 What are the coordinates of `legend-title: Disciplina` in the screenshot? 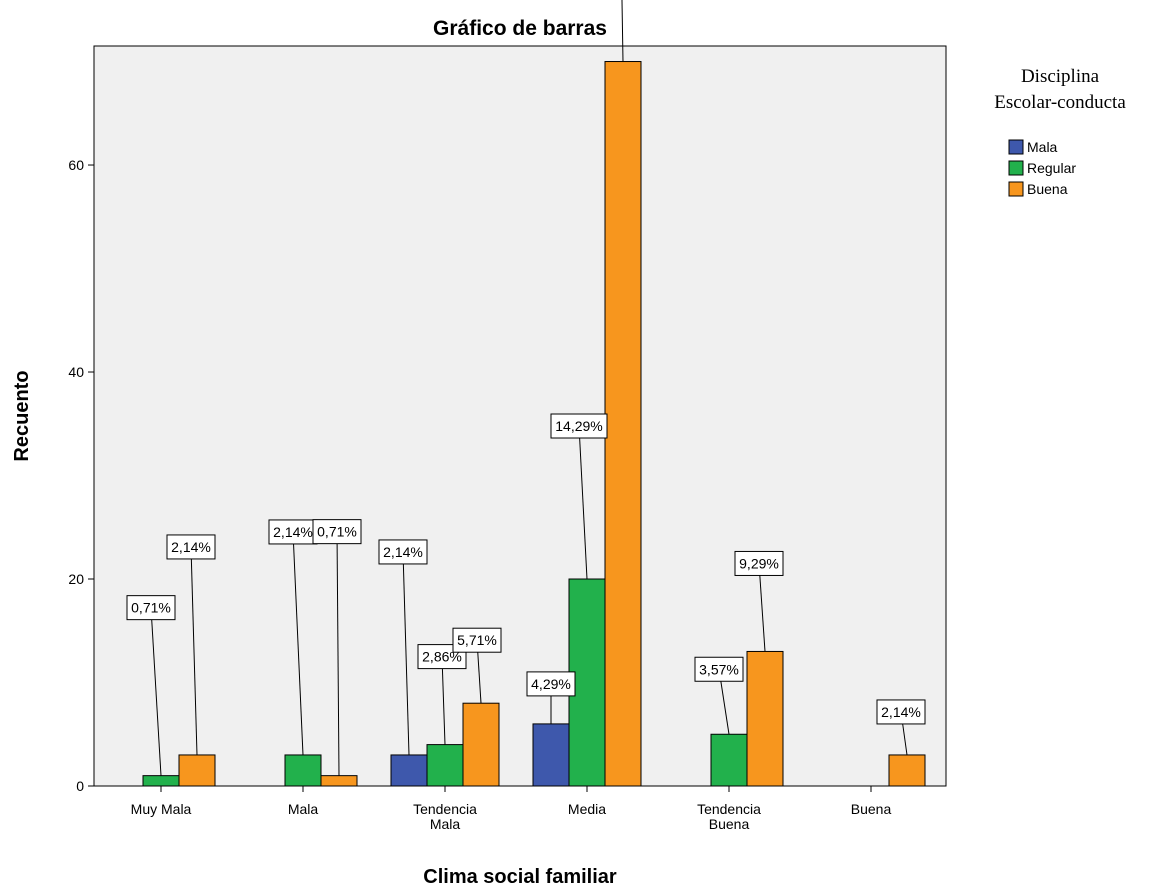 It's located at (1060, 76).